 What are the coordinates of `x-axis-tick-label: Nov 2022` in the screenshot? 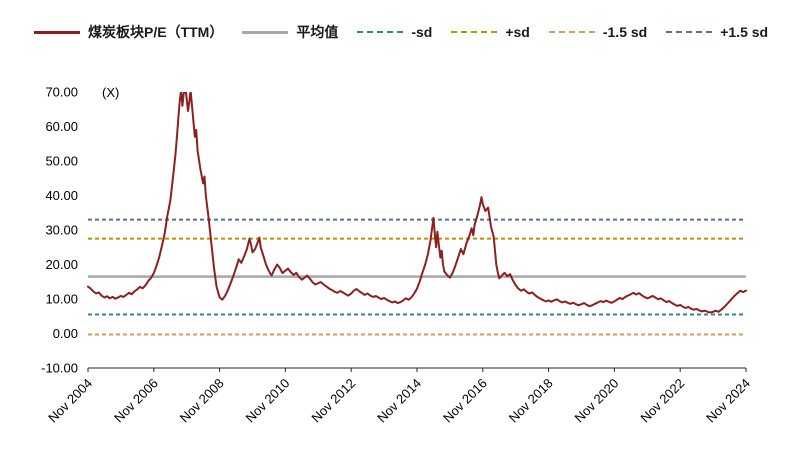 It's located at (662, 401).